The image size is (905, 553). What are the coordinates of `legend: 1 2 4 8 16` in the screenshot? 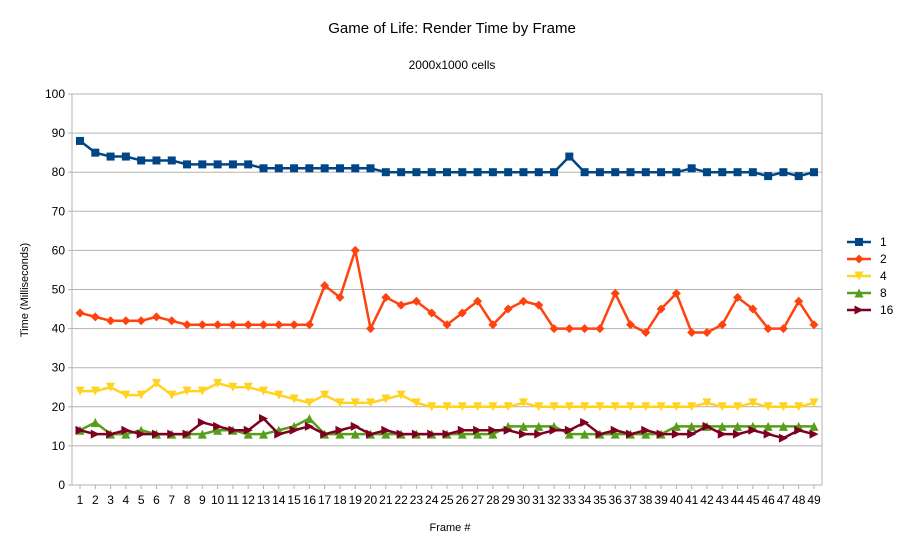 It's located at (870, 276).